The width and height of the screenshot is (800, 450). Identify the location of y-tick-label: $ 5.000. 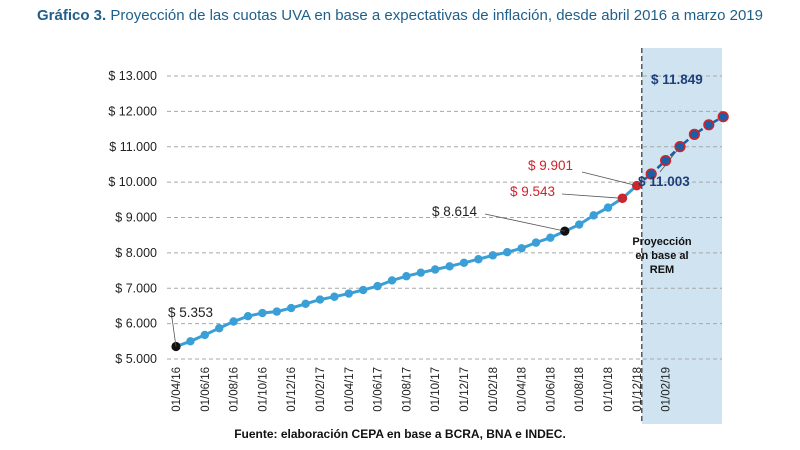
(136, 359).